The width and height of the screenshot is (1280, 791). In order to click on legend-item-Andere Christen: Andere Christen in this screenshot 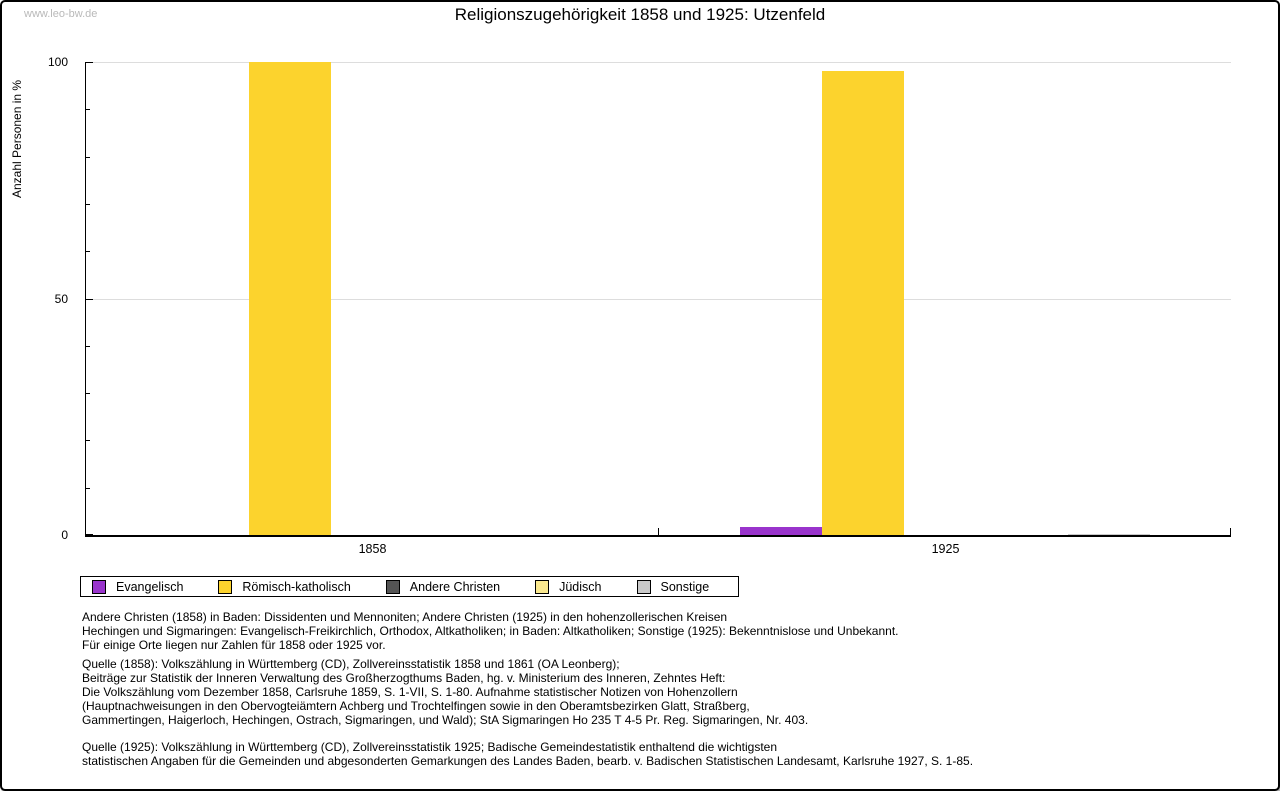, I will do `click(443, 586)`.